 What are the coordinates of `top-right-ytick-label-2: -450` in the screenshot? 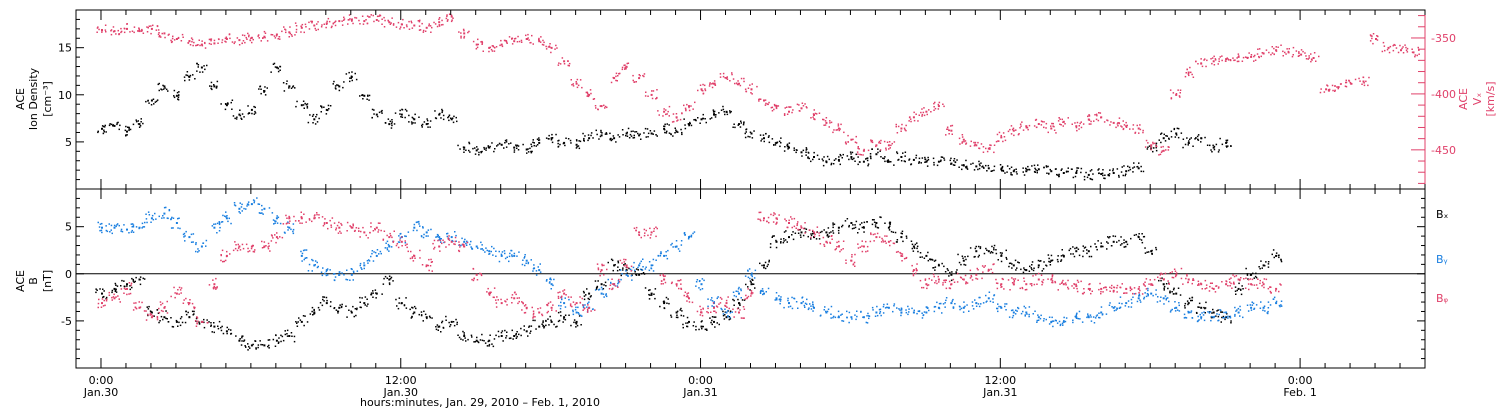 It's located at (1443, 150).